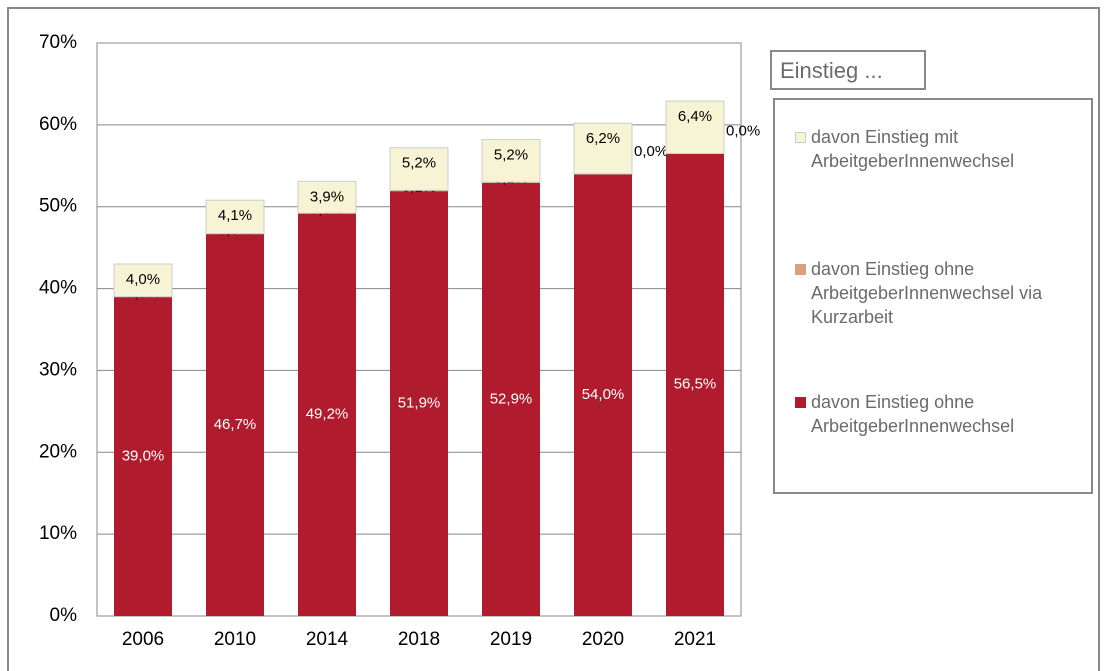 The width and height of the screenshot is (1107, 671). What do you see at coordinates (603, 639) in the screenshot?
I see `x-tick-label: 2020` at bounding box center [603, 639].